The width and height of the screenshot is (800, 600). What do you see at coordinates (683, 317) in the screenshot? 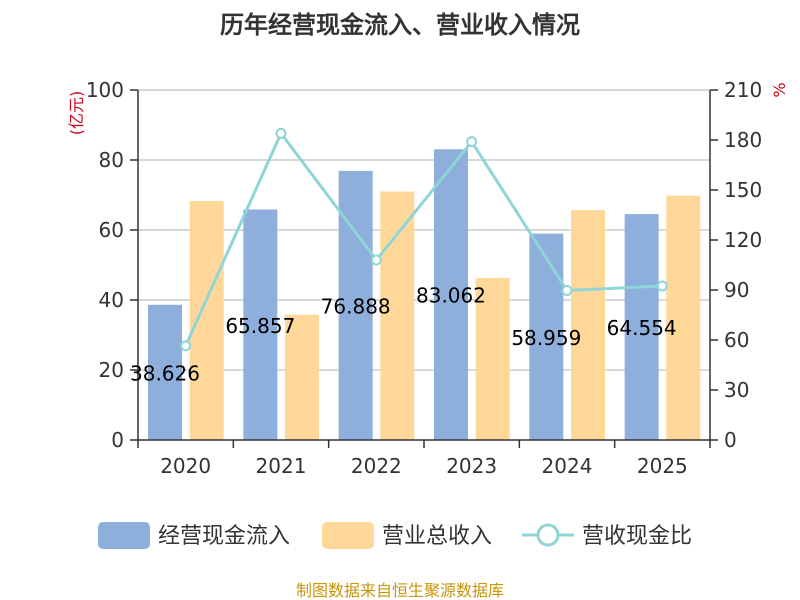
I see `bar-revenue-2025` at bounding box center [683, 317].